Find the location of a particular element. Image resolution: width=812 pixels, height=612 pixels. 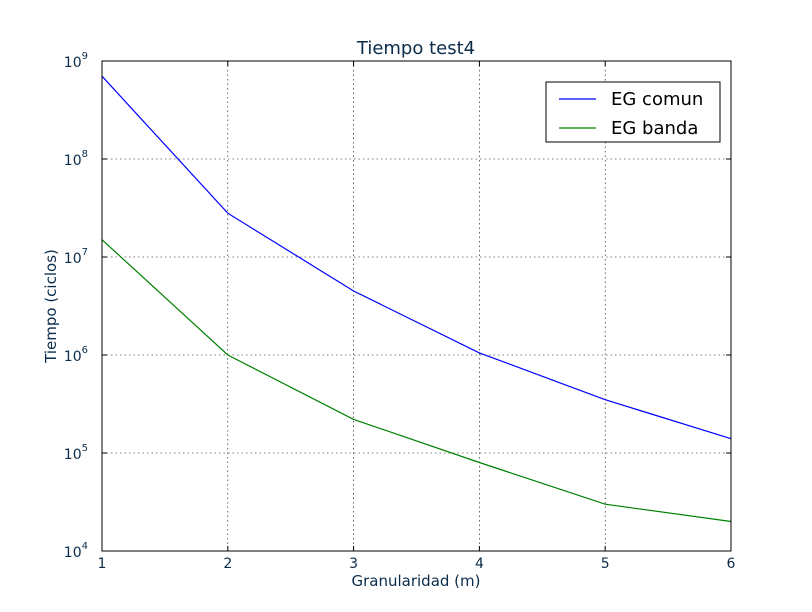

x-tick-labels: 1 2 3 4 5 6 is located at coordinates (417, 564).